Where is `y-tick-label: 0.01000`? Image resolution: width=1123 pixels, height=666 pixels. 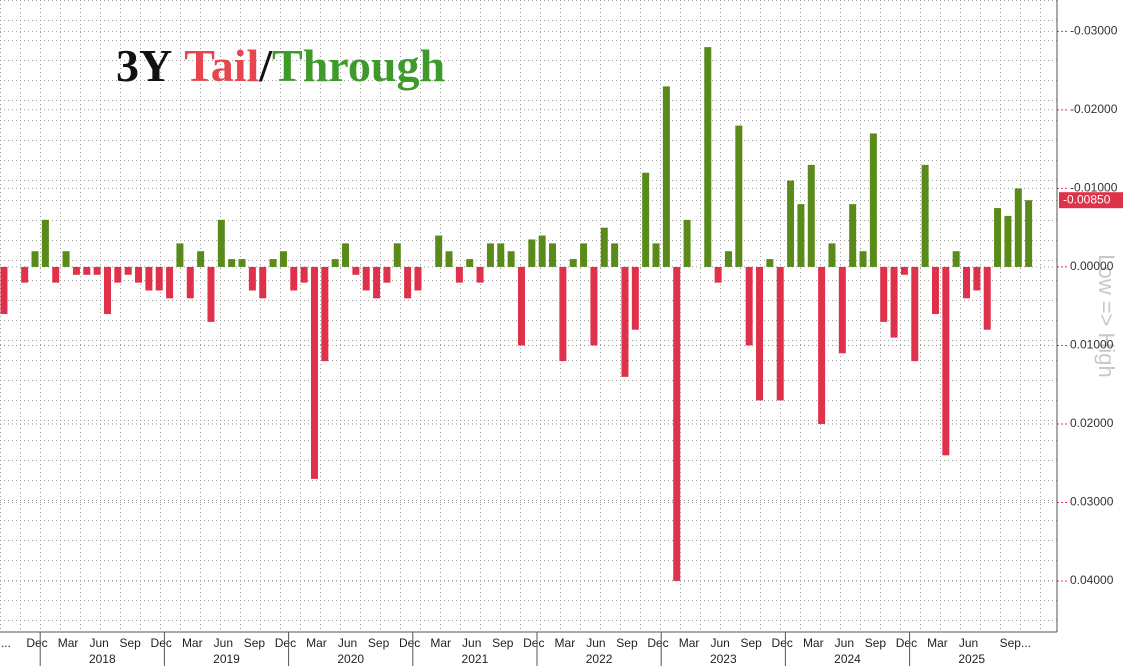
y-tick-label: 0.01000 is located at coordinates (1092, 345).